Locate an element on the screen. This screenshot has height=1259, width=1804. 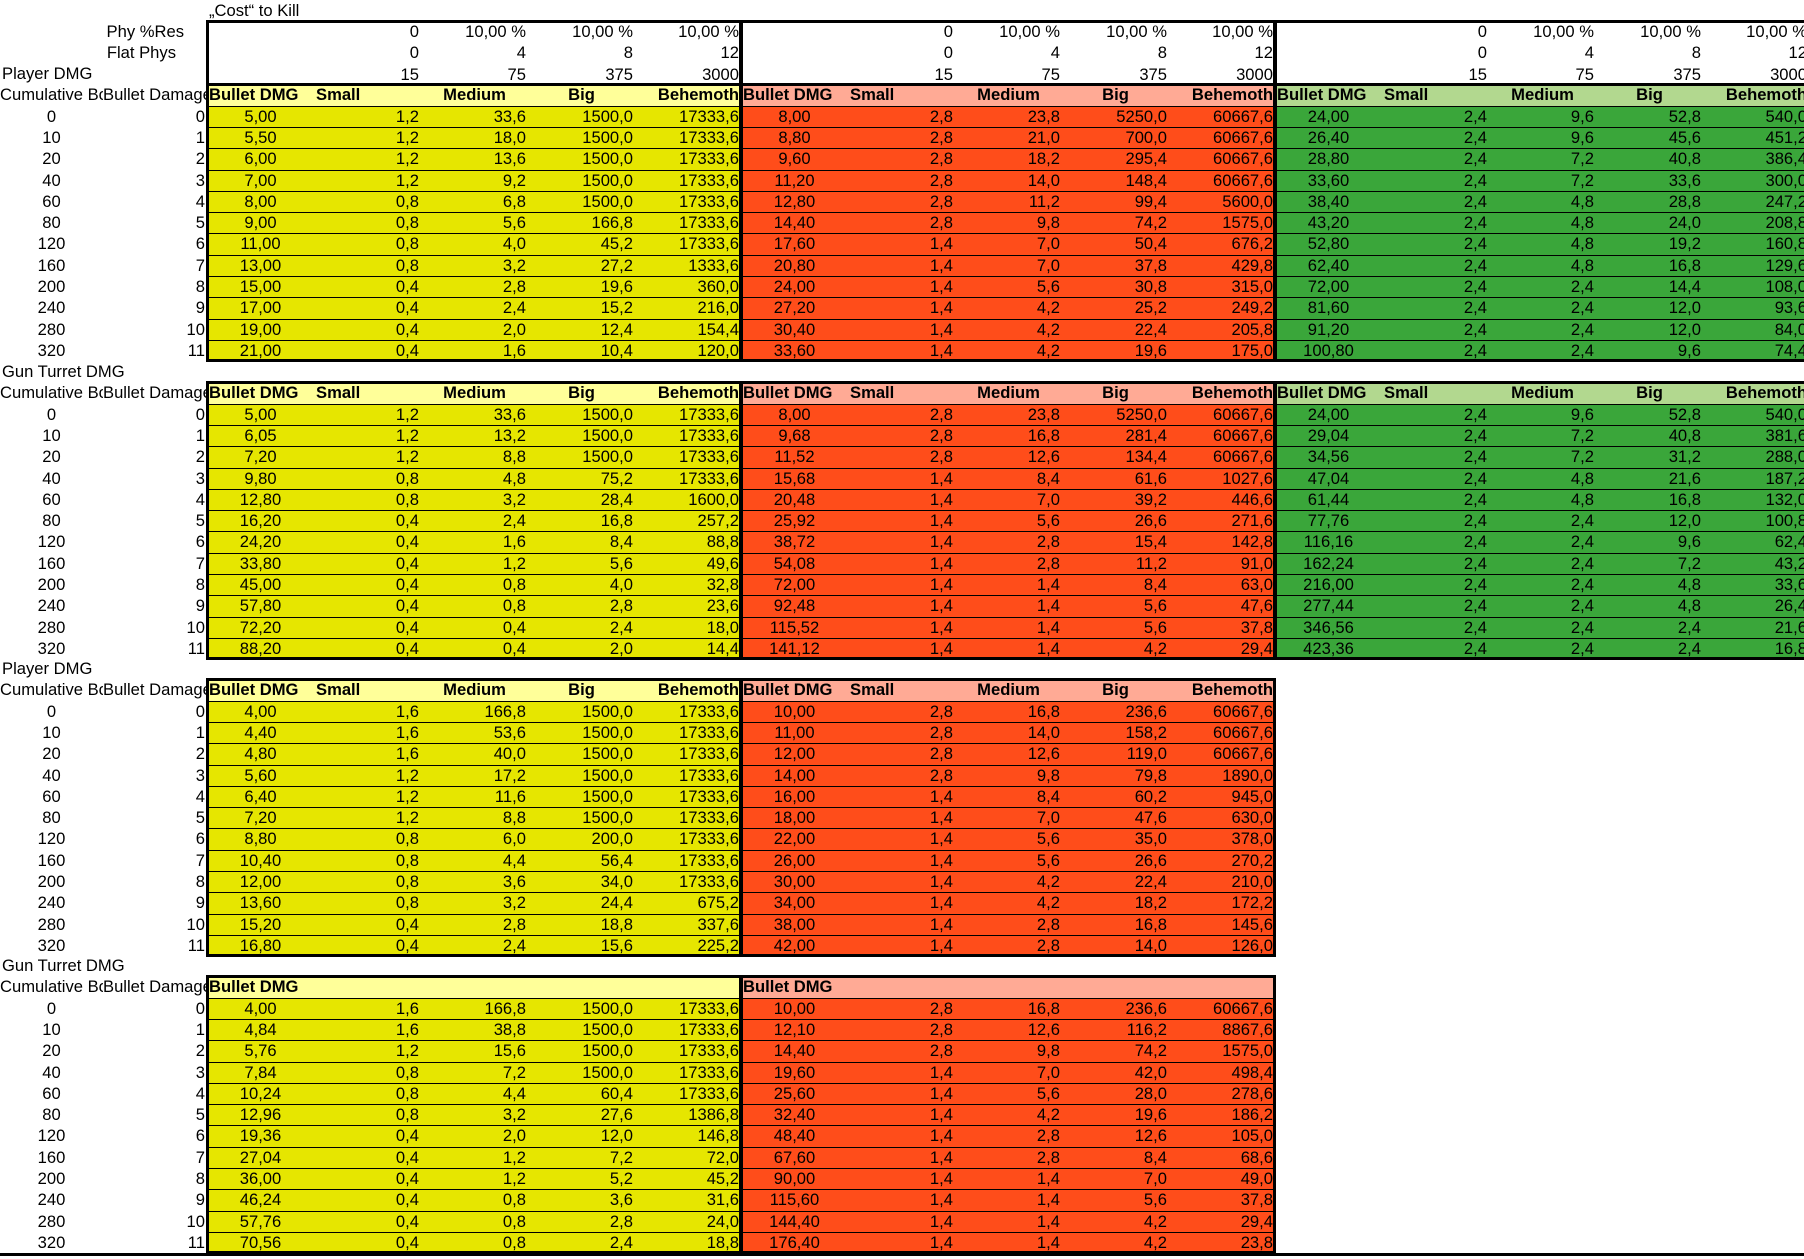
section-title: Player DMG is located at coordinates (47, 668).